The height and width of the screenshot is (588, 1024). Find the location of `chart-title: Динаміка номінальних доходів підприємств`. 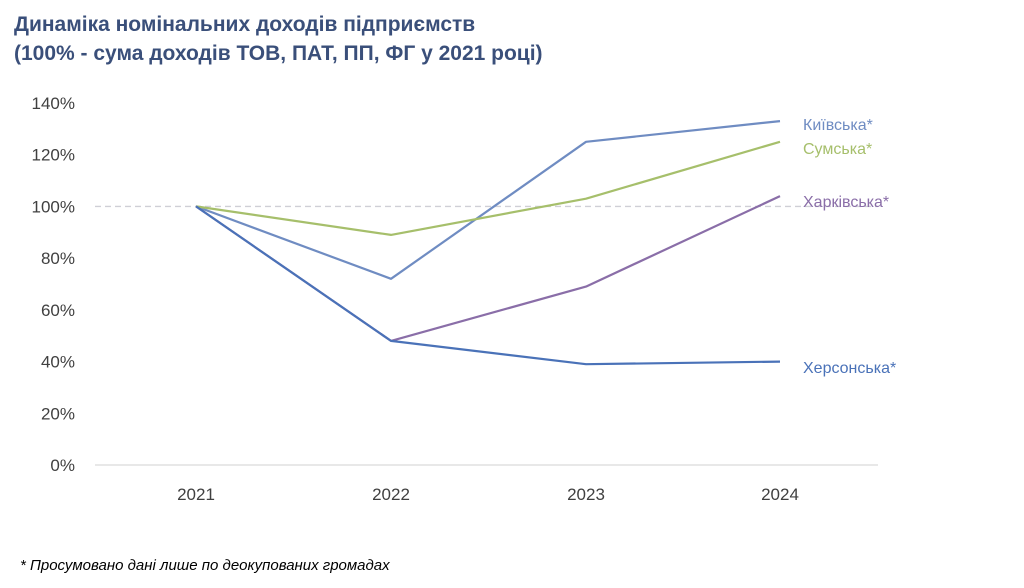

chart-title: Динаміка номінальних доходів підприємств is located at coordinates (245, 24).